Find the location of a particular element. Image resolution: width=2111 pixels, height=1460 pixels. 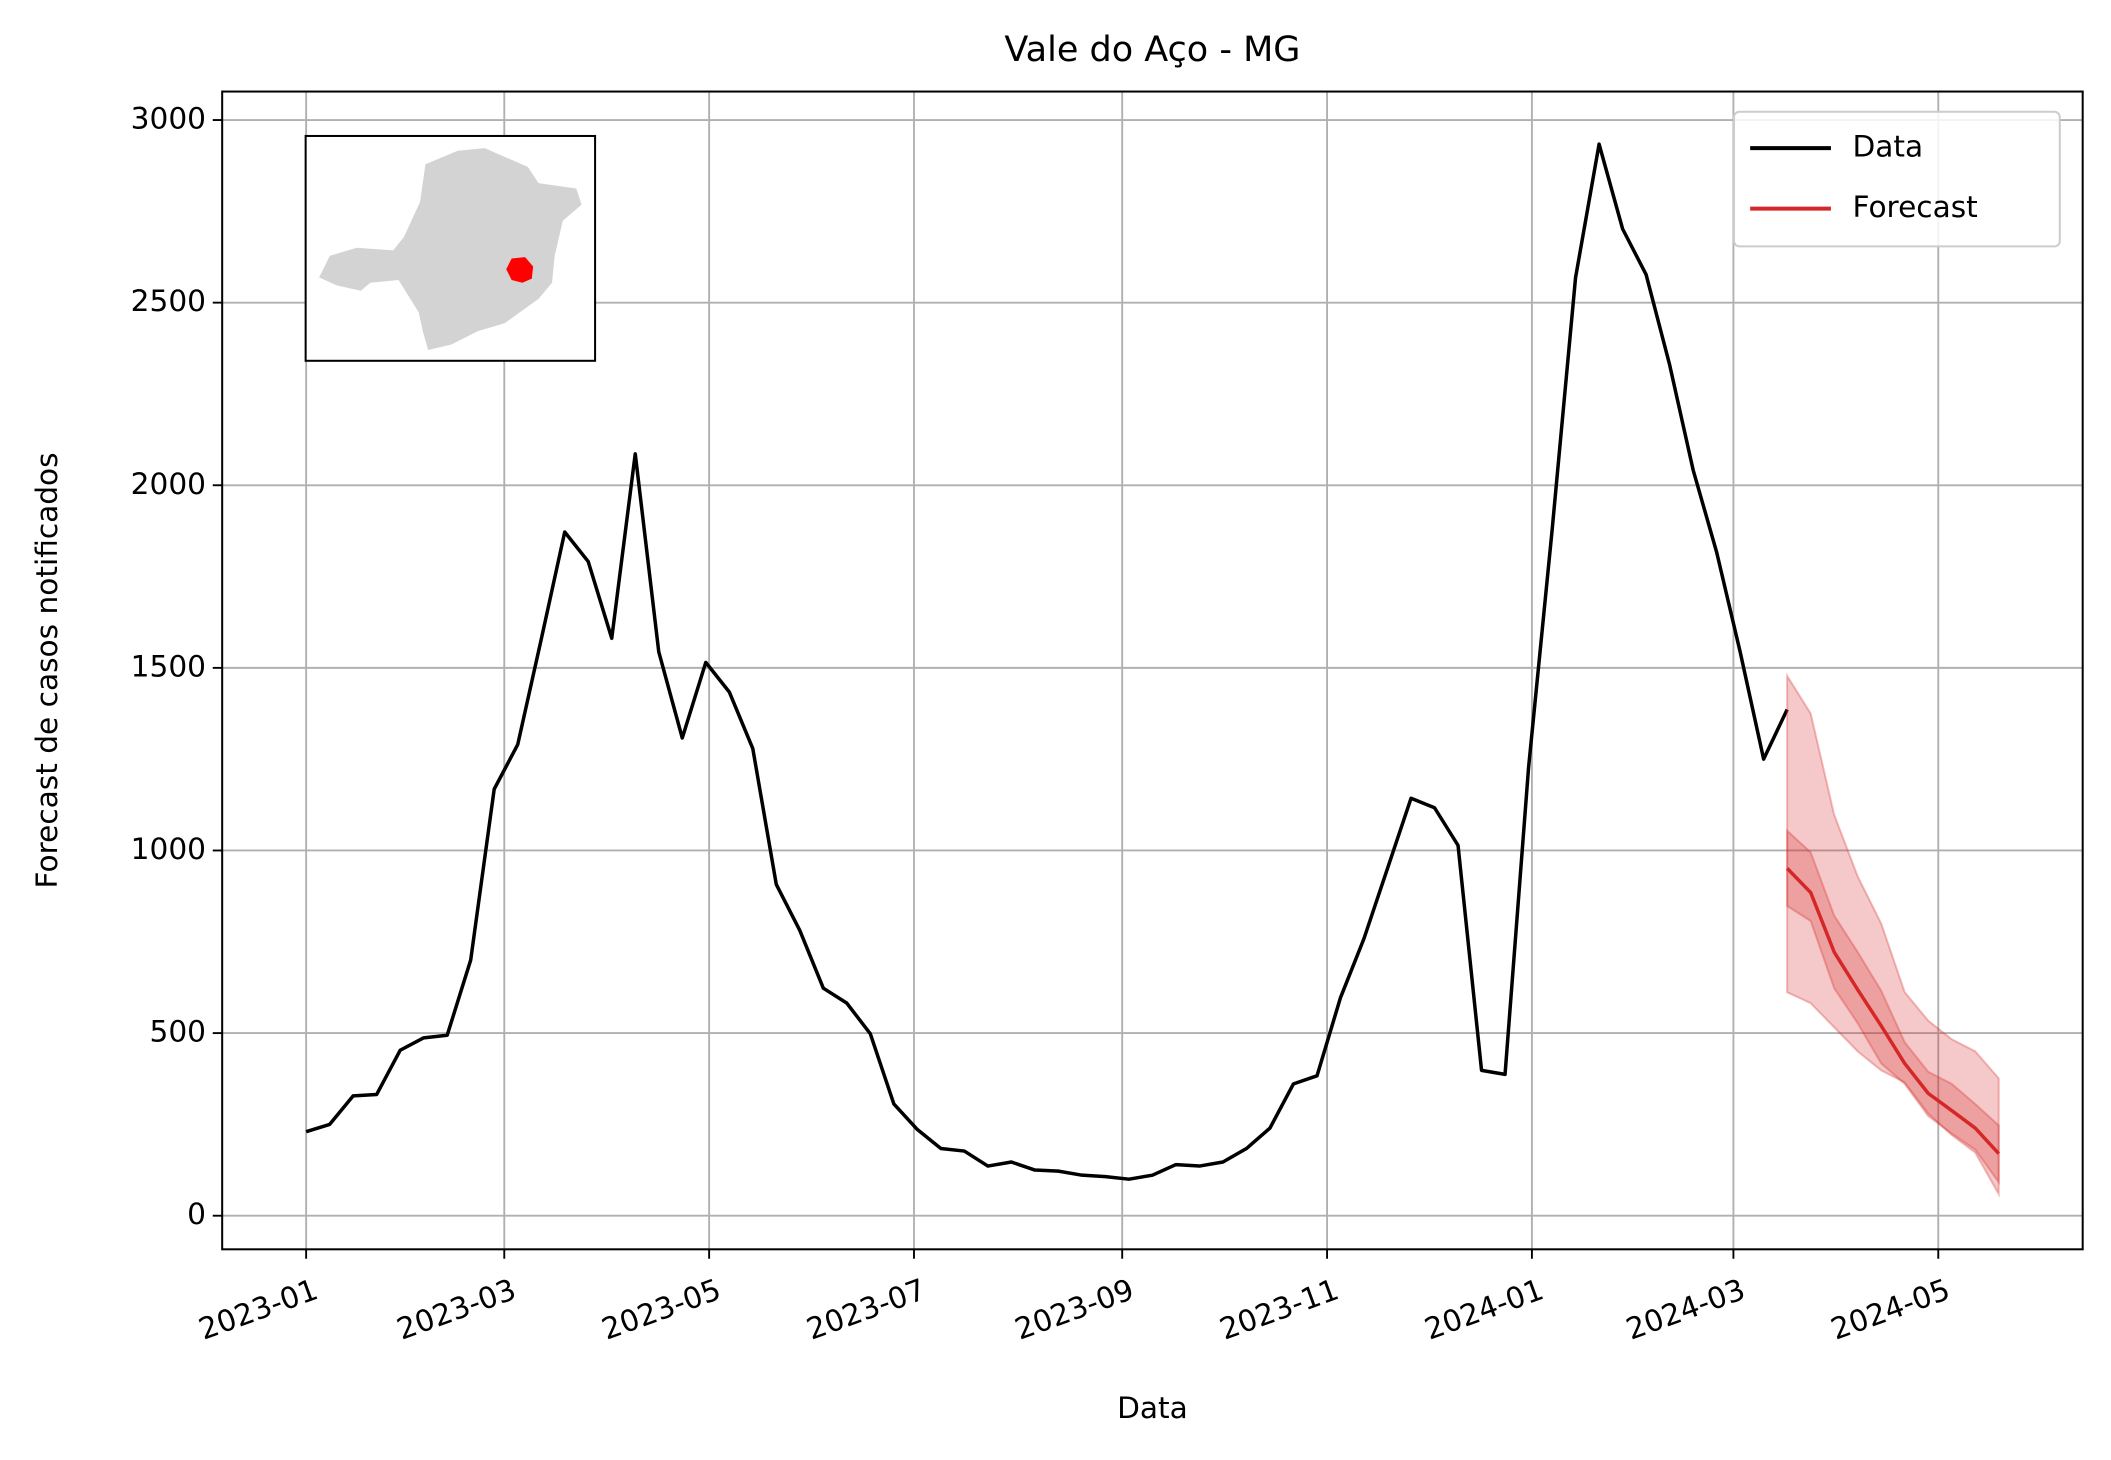

legend-label: Forecast is located at coordinates (1914, 207).